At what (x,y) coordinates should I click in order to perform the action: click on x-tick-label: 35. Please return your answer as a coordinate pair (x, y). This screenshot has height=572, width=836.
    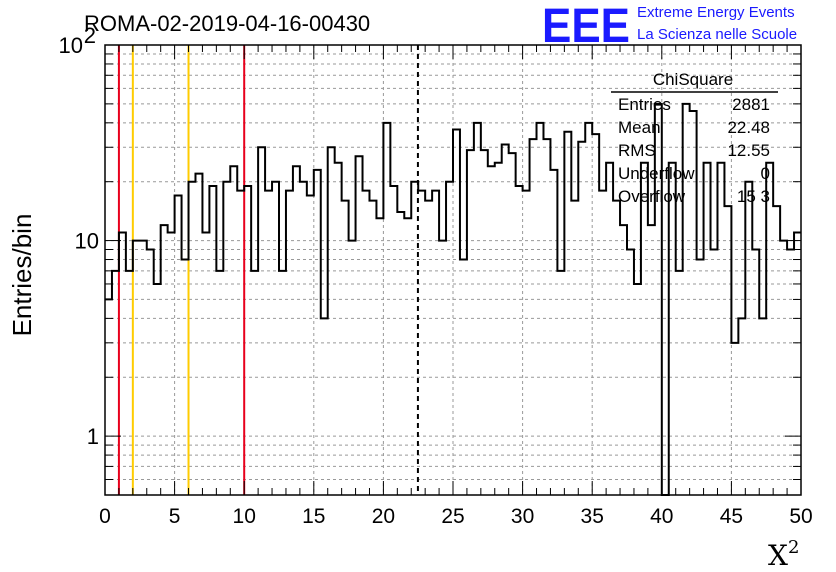
    Looking at the image, I should click on (592, 516).